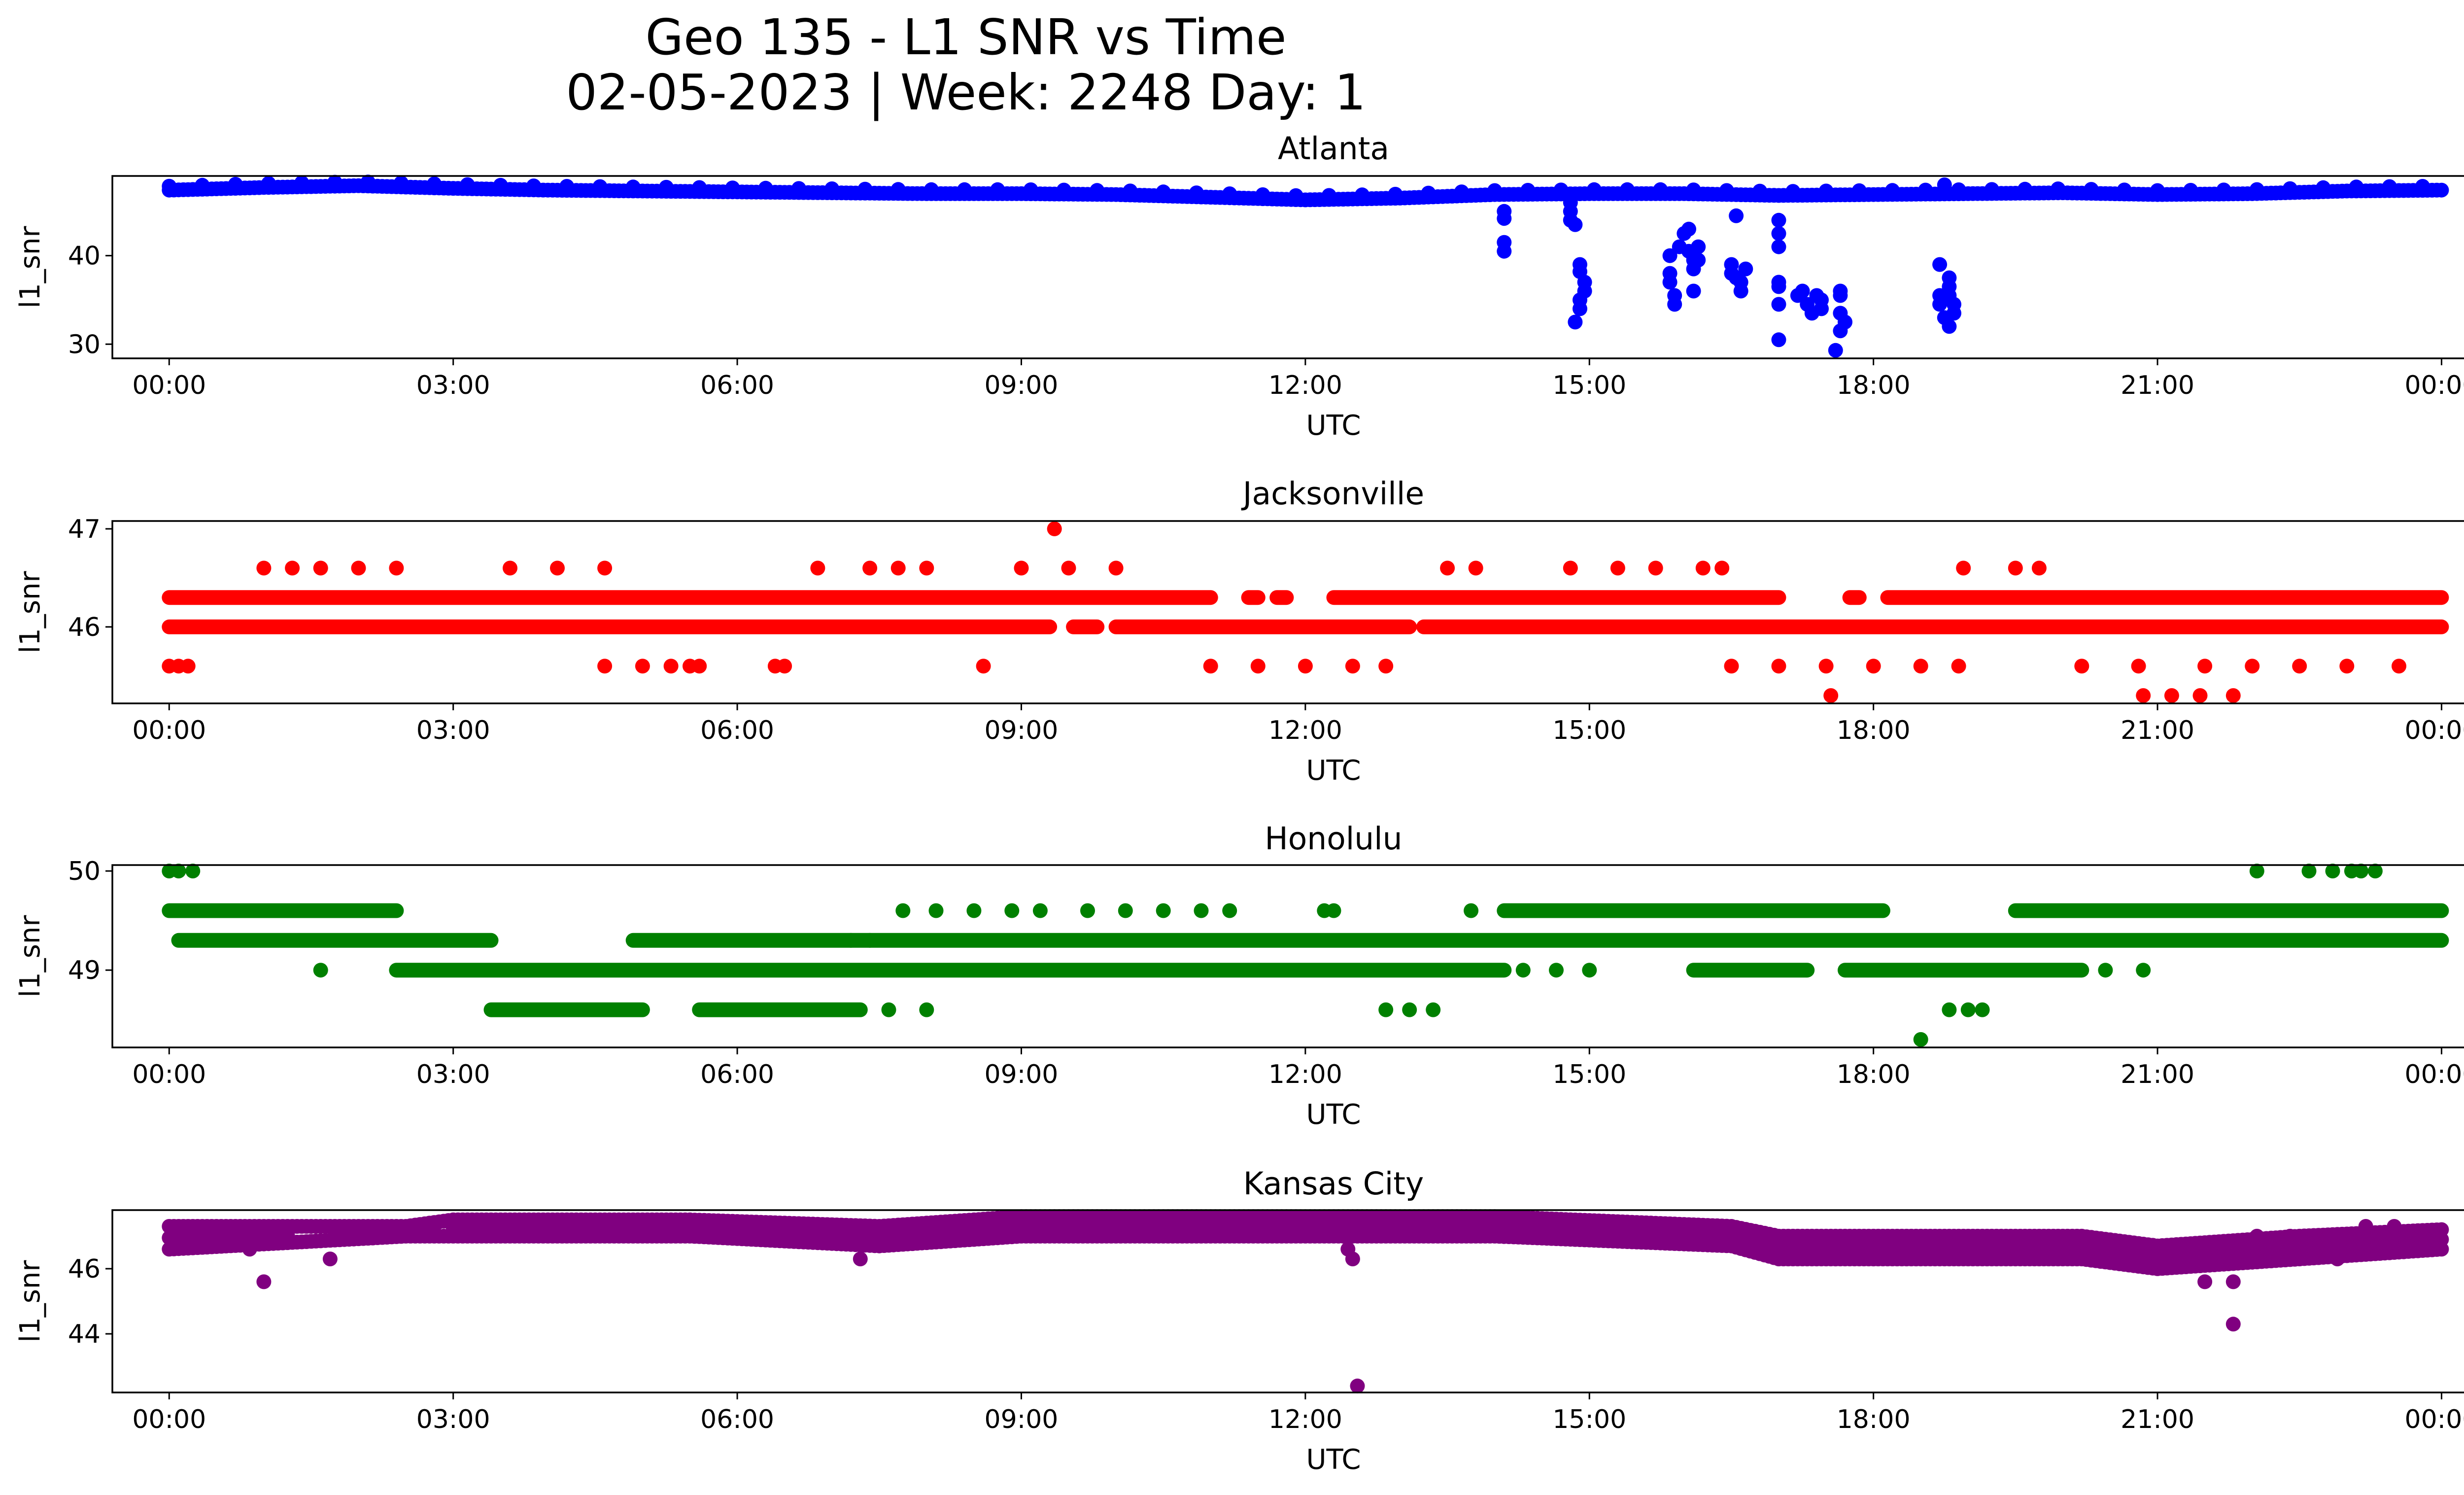 The height and width of the screenshot is (1495, 2464). What do you see at coordinates (1305, 1301) in the screenshot?
I see `data-points` at bounding box center [1305, 1301].